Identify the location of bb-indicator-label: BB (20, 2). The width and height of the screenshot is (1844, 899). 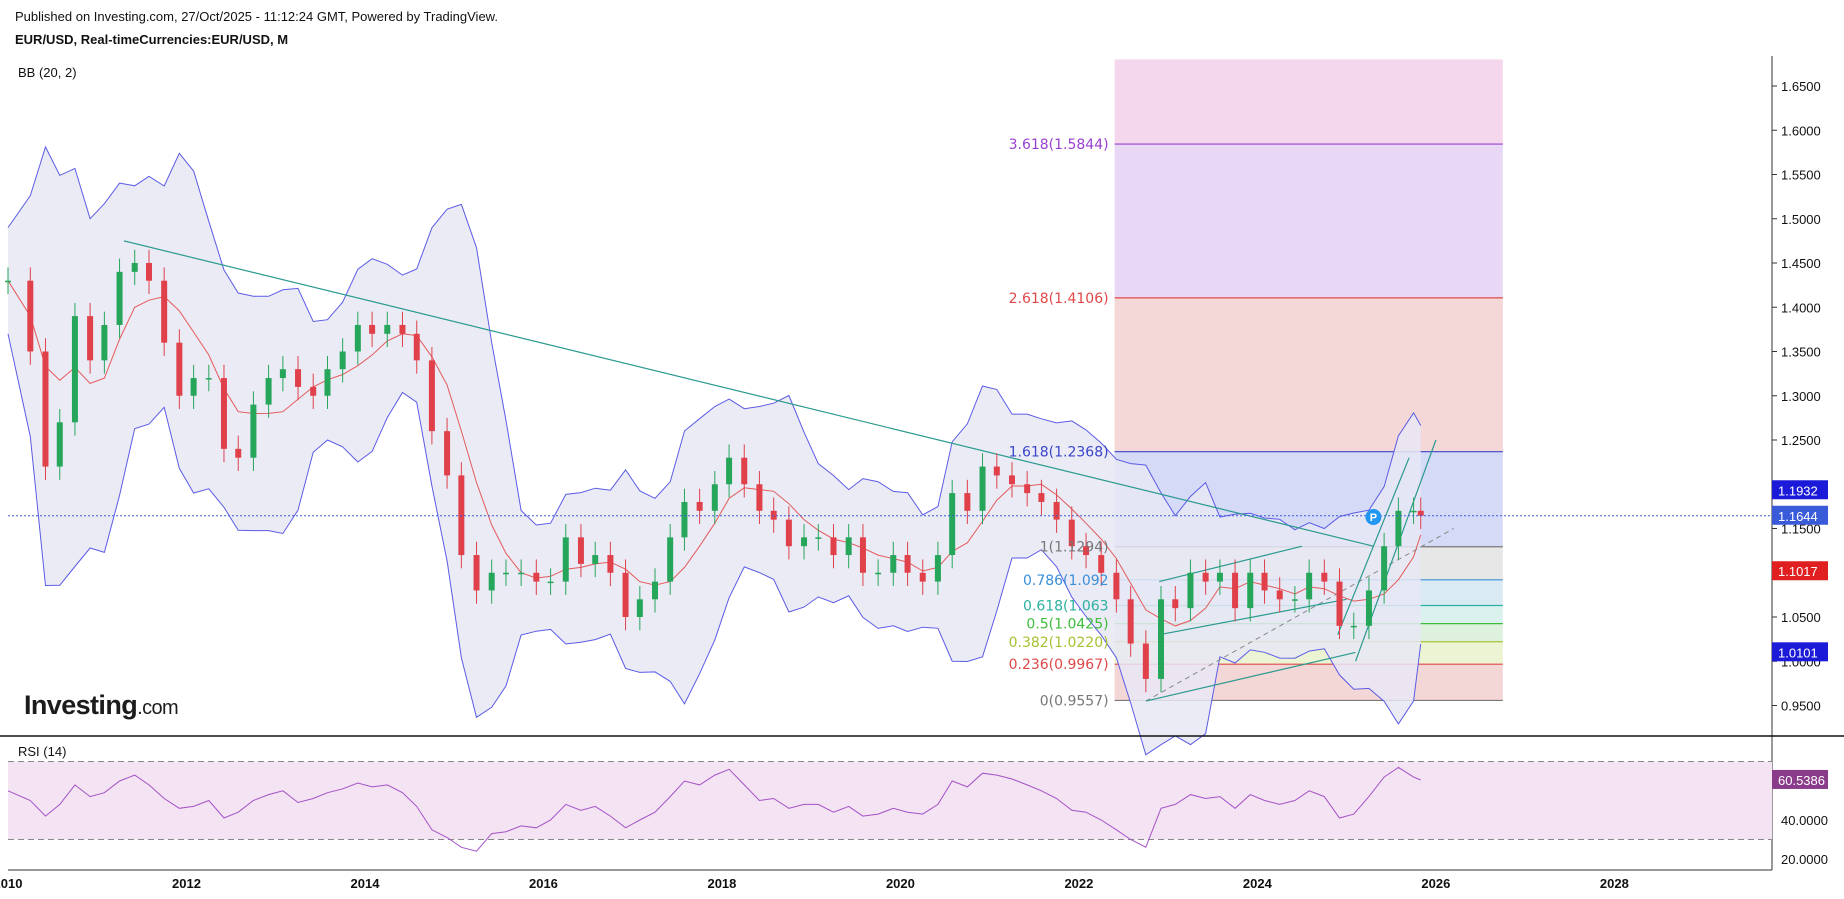
(47, 72).